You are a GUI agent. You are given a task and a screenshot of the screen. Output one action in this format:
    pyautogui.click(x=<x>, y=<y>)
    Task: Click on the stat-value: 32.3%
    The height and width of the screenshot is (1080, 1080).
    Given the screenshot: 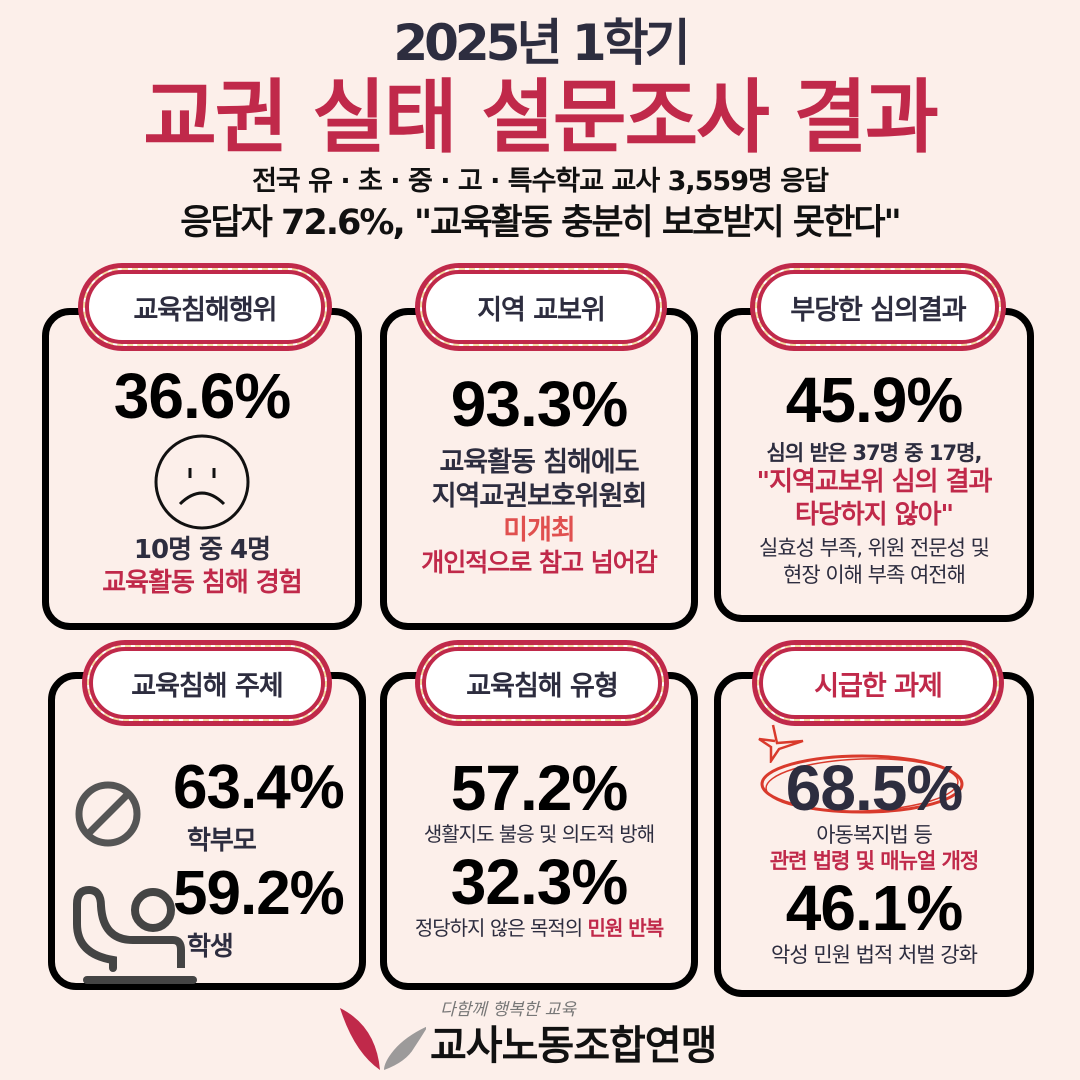 What is the action you would take?
    pyautogui.click(x=539, y=882)
    